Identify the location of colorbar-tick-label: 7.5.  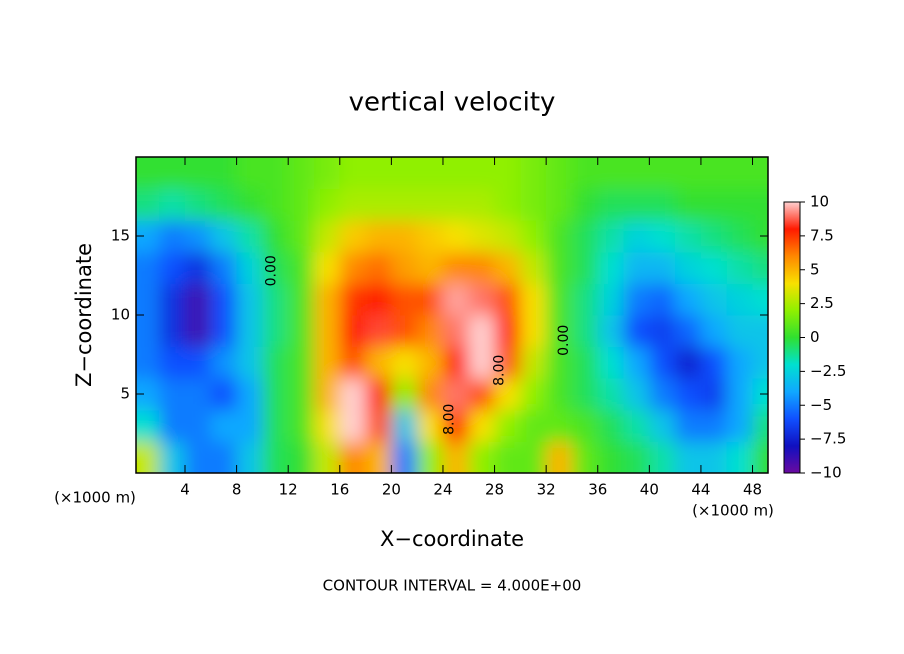
(822, 235).